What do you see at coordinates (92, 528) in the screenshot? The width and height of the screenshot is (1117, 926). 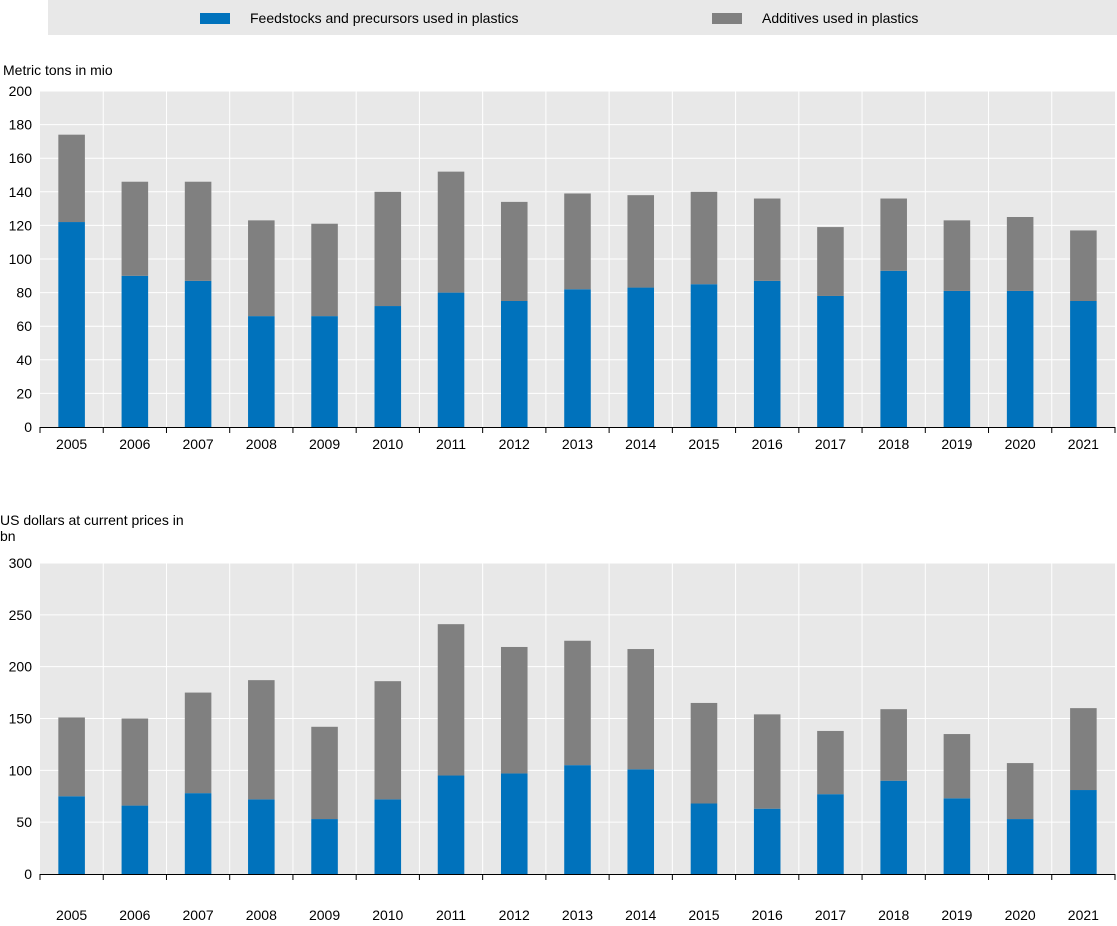 I see `y-axis-label: US dollars at current prices in bn` at bounding box center [92, 528].